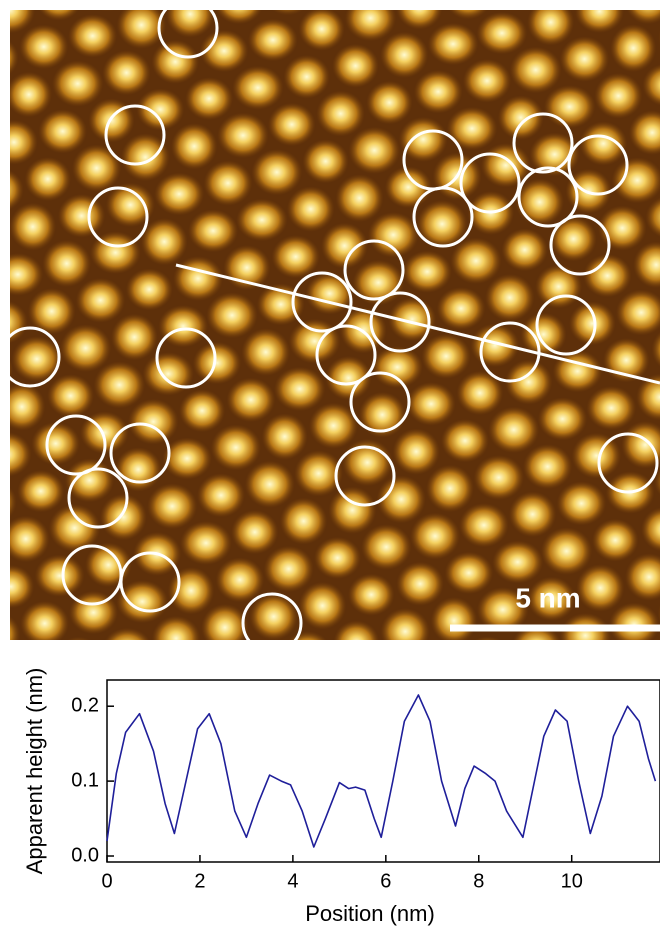 Image resolution: width=660 pixels, height=930 pixels. I want to click on x-tick-label: 0, so click(106, 881).